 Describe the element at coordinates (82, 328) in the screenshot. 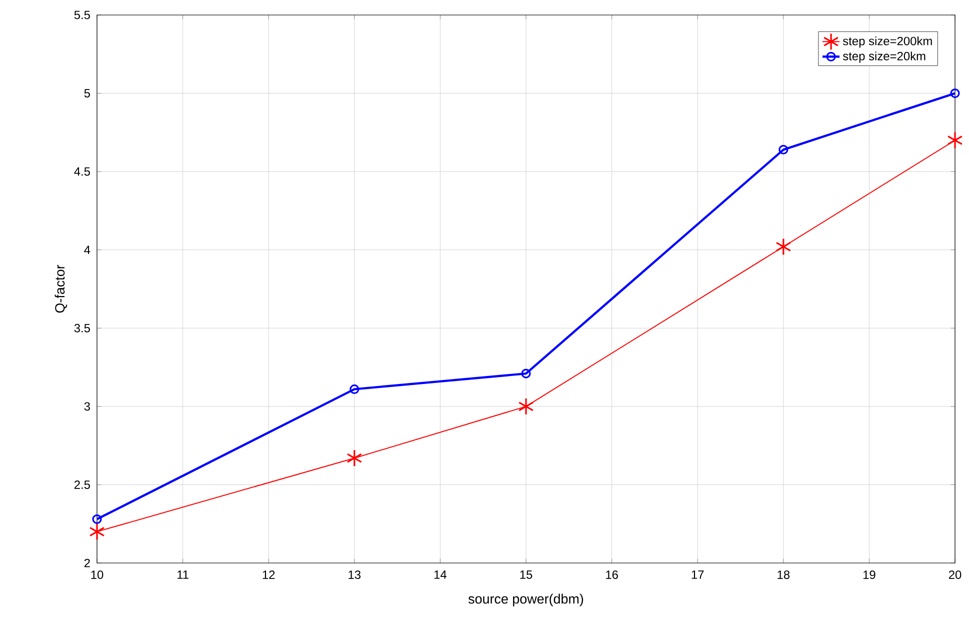

I see `y-tick-label: 3.5` at that location.